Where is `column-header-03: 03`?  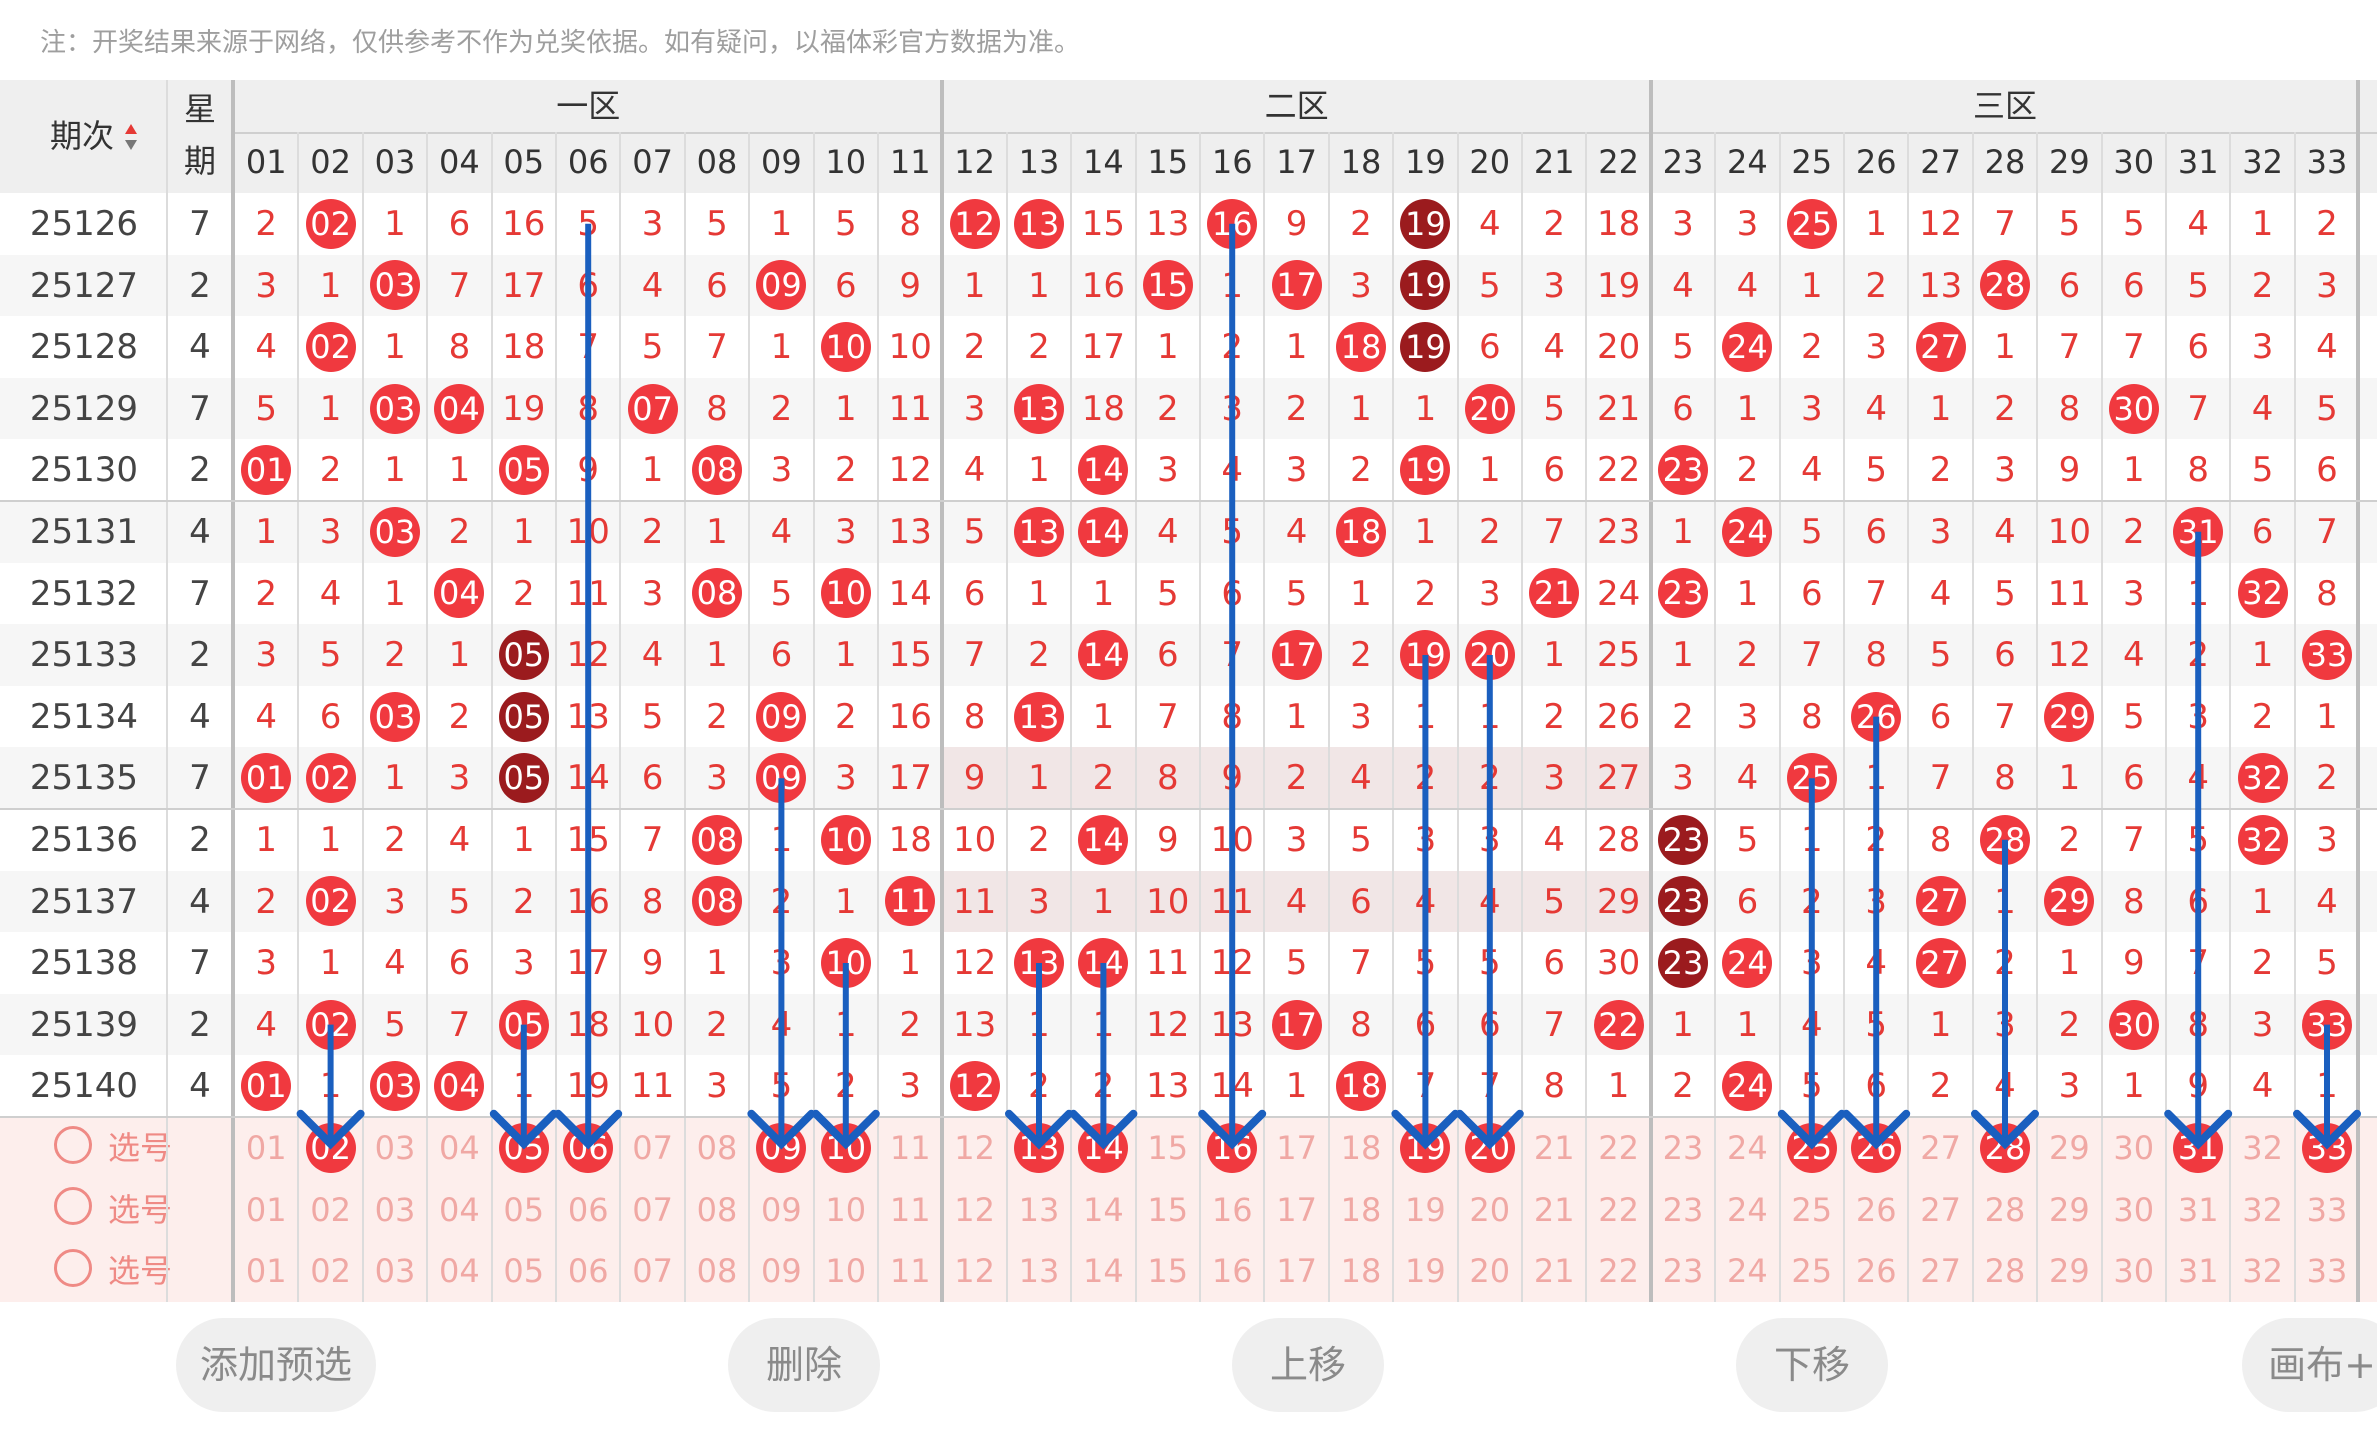 column-header-03: 03 is located at coordinates (395, 162).